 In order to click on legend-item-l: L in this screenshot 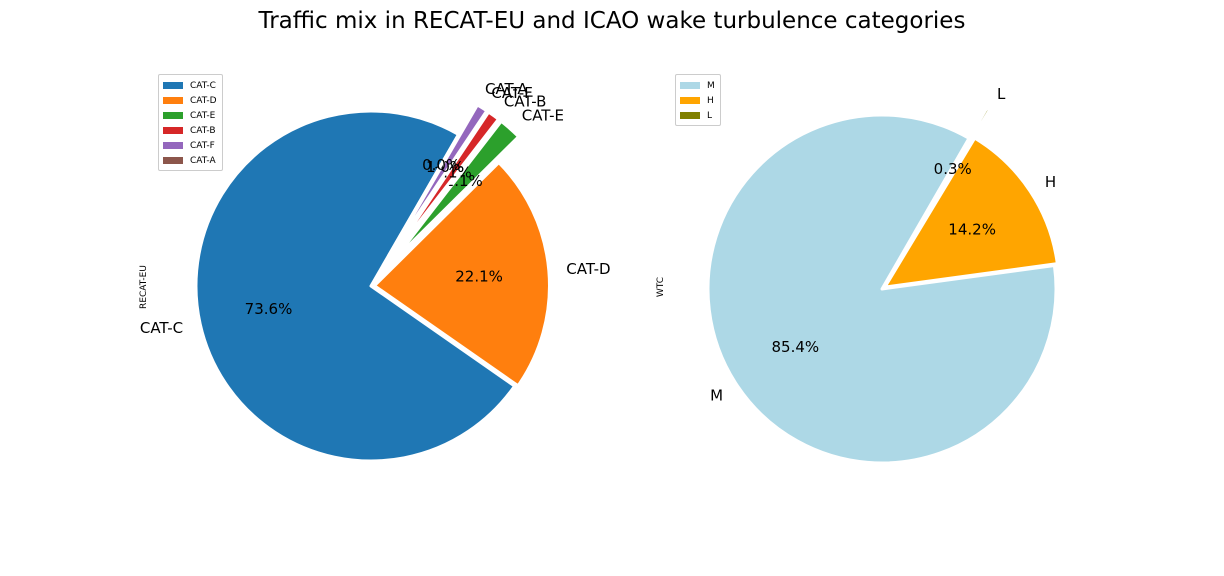, I will do `click(697, 115)`.